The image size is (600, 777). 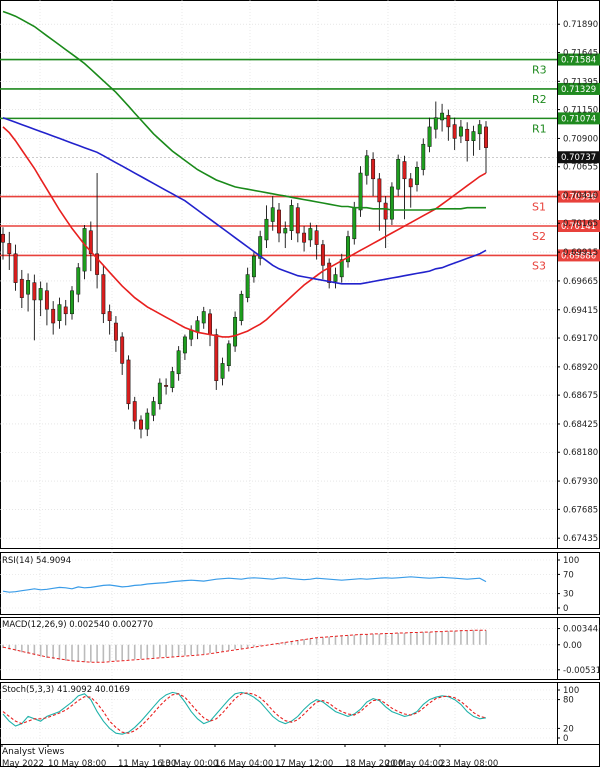 I want to click on level-name-r3: R3, so click(x=539, y=70).